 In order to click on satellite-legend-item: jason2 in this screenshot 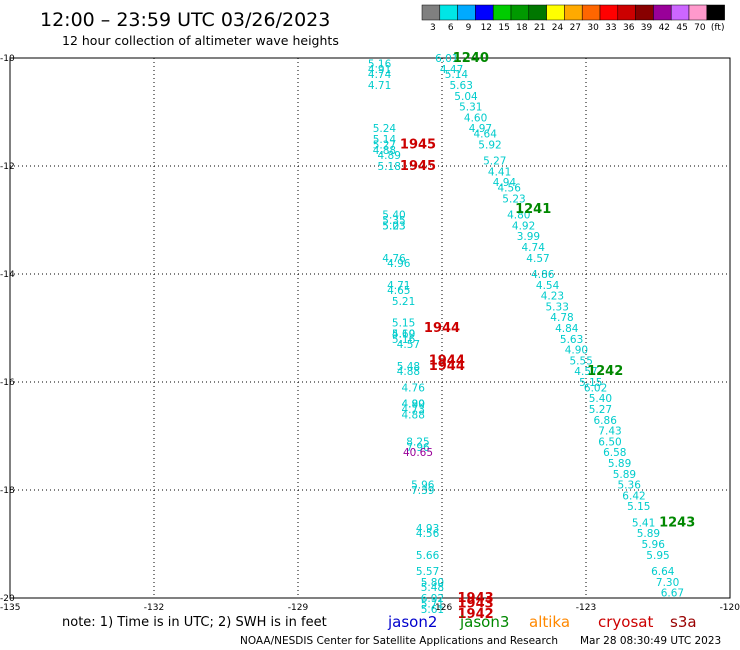, I will do `click(412, 622)`.